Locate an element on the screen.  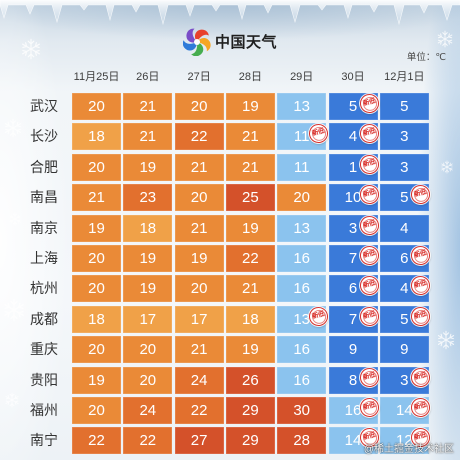
temperature-cell: 28 is located at coordinates (302, 441).